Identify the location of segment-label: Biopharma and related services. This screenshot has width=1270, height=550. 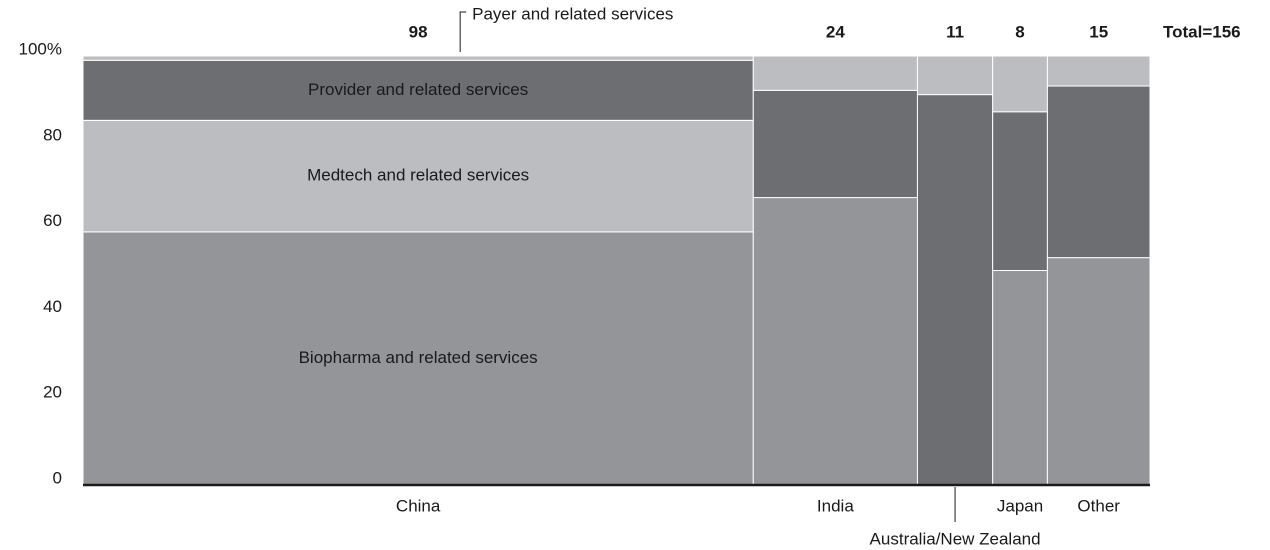
(418, 357).